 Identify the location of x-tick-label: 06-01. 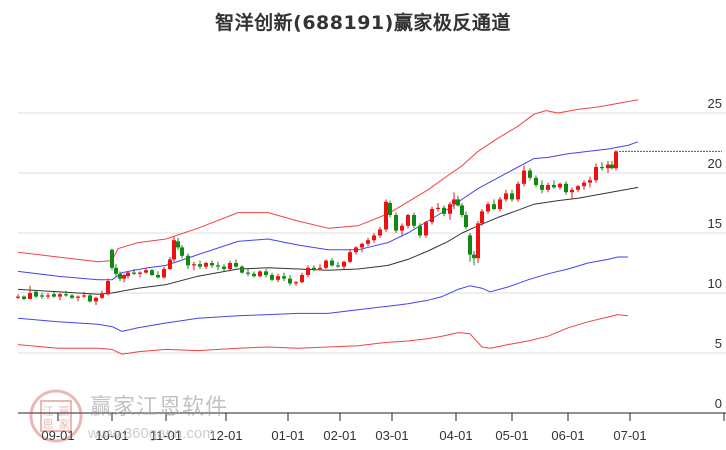
(568, 435).